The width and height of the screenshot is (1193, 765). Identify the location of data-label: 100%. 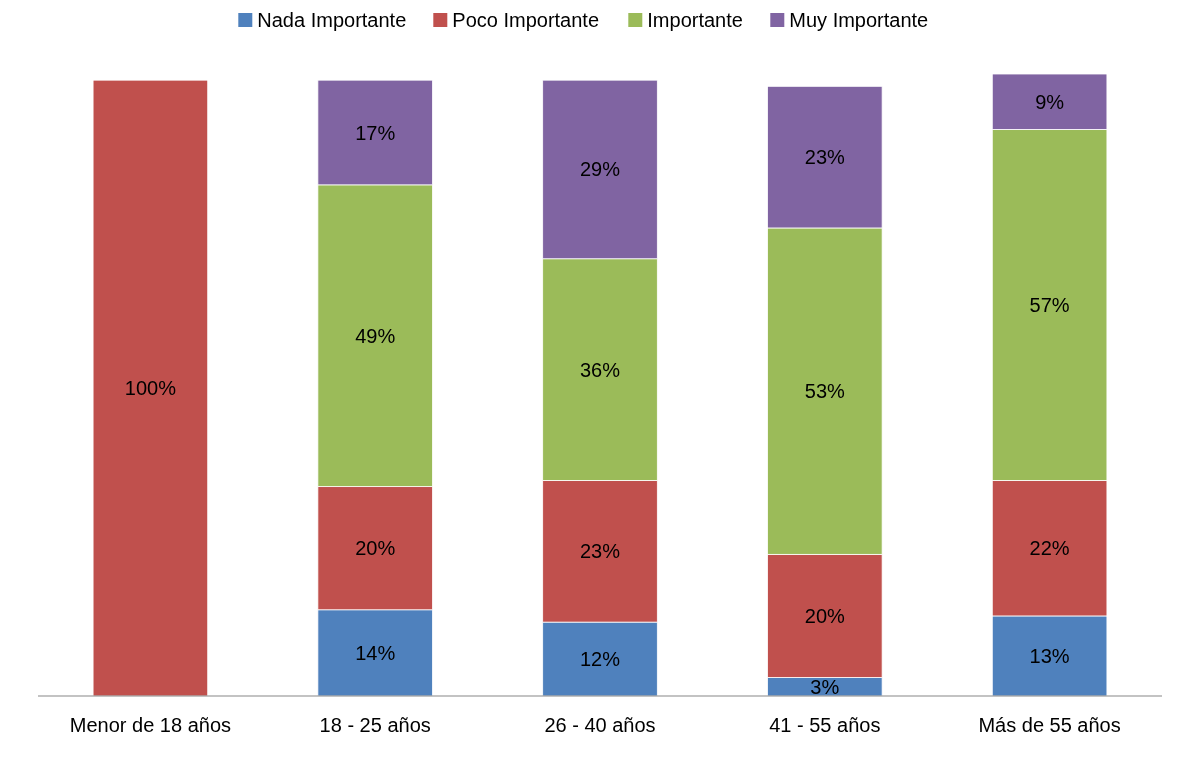
(150, 388).